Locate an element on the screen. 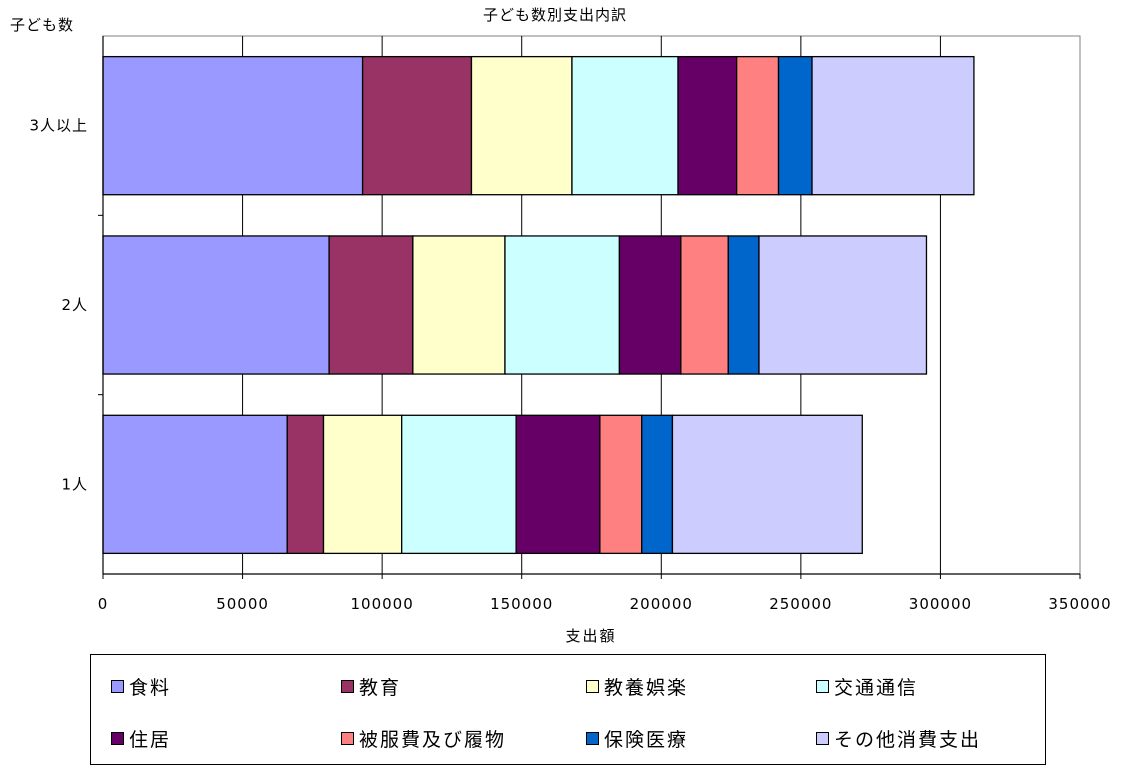  x-tick-label: 100000 is located at coordinates (382, 604).